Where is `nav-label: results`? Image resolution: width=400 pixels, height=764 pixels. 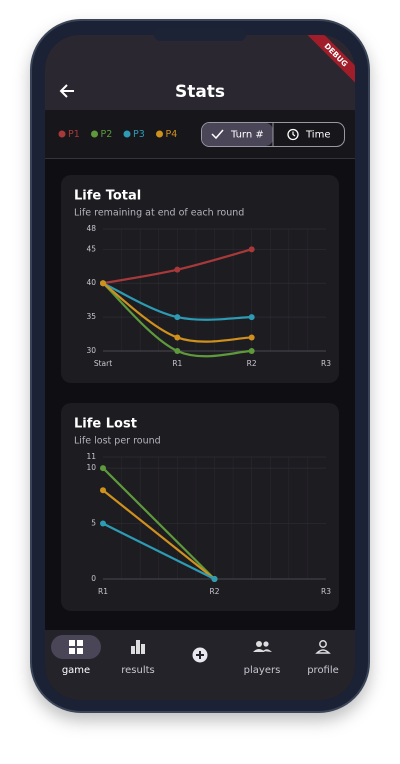
nav-label: results is located at coordinates (138, 670).